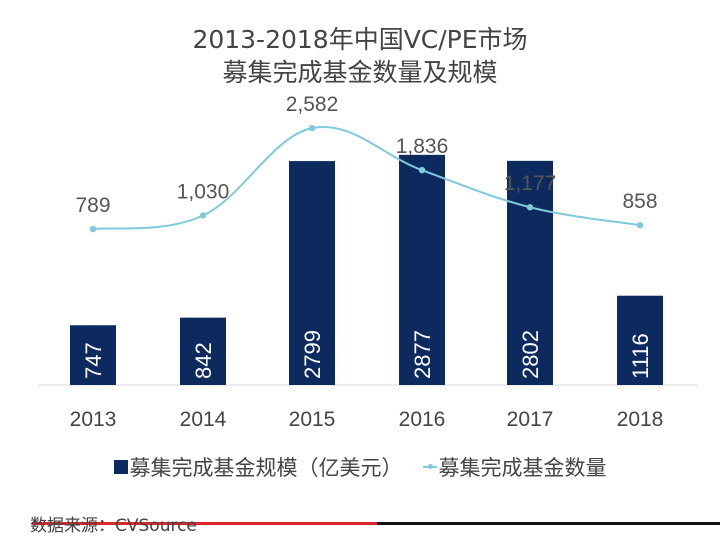  I want to click on line-value-label-2015: 2,582, so click(312, 104).